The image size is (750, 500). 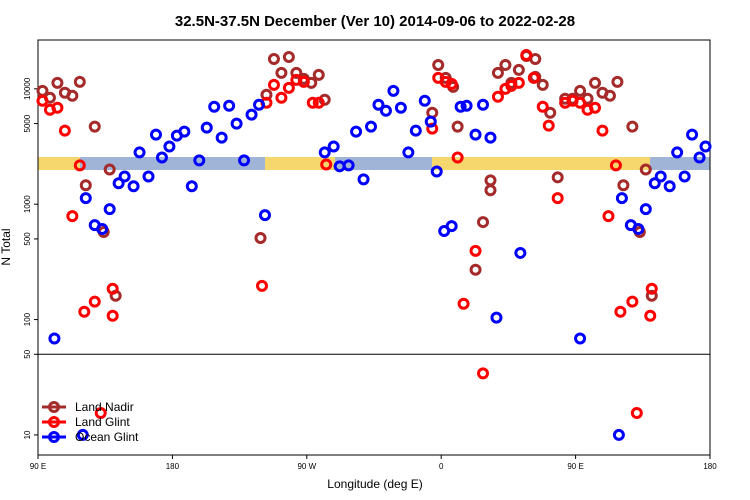 I want to click on legend-label: Ocean Glint, so click(x=107, y=437).